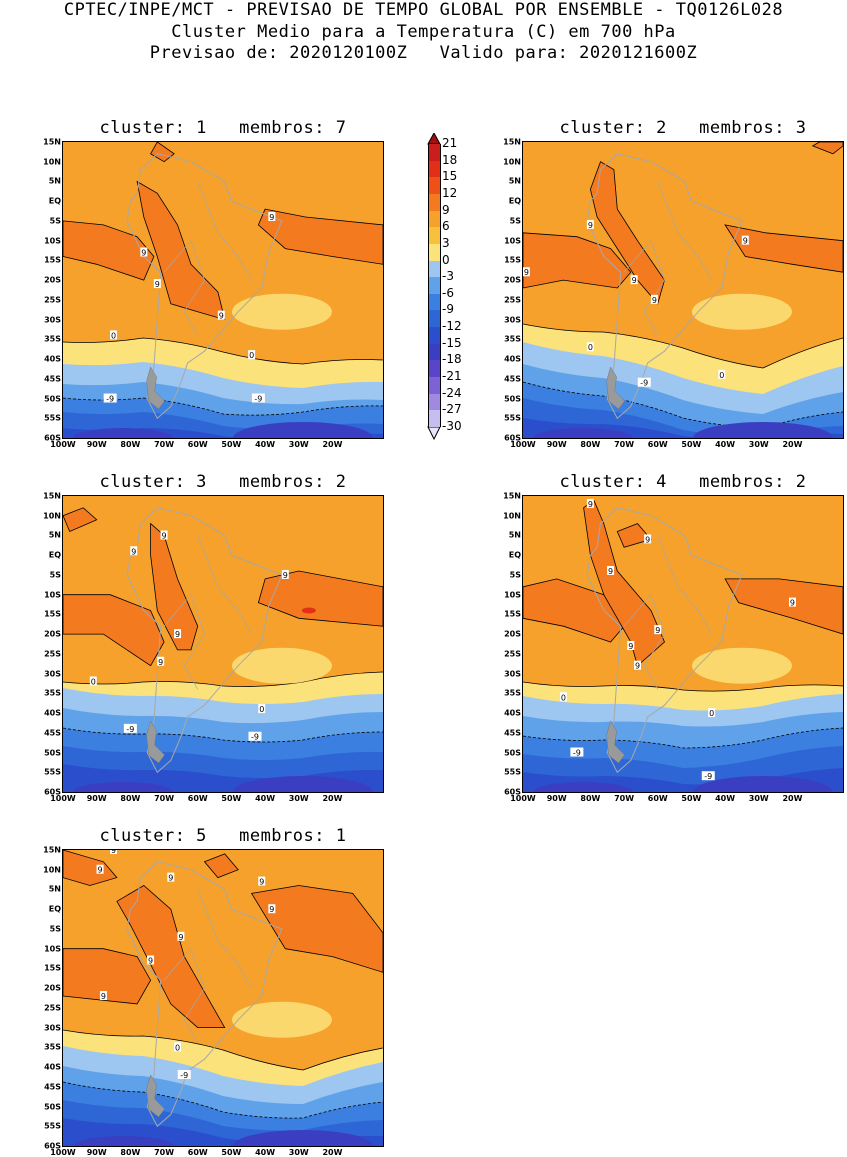 The height and width of the screenshot is (1157, 847). I want to click on lon-tick-label: 40W, so click(265, 444).